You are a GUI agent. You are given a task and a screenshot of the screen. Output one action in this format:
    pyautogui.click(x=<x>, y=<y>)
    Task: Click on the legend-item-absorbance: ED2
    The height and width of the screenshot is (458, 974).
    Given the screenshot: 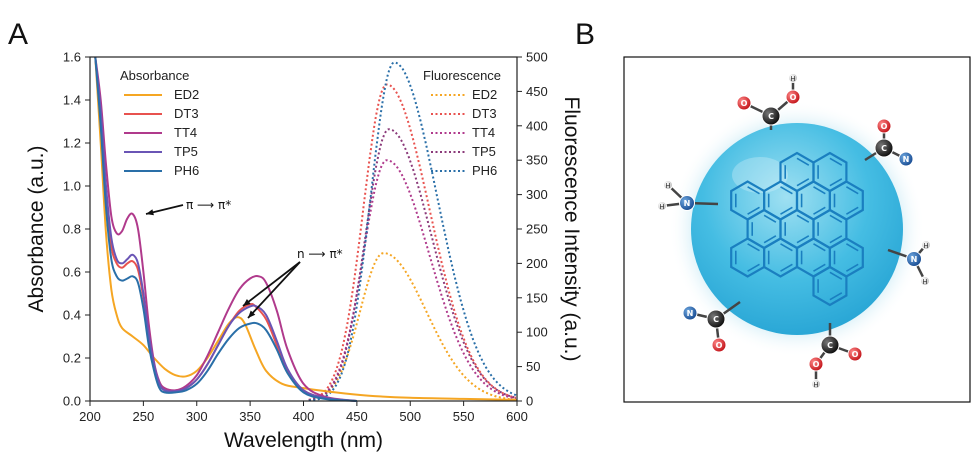 What is the action you would take?
    pyautogui.click(x=186, y=94)
    